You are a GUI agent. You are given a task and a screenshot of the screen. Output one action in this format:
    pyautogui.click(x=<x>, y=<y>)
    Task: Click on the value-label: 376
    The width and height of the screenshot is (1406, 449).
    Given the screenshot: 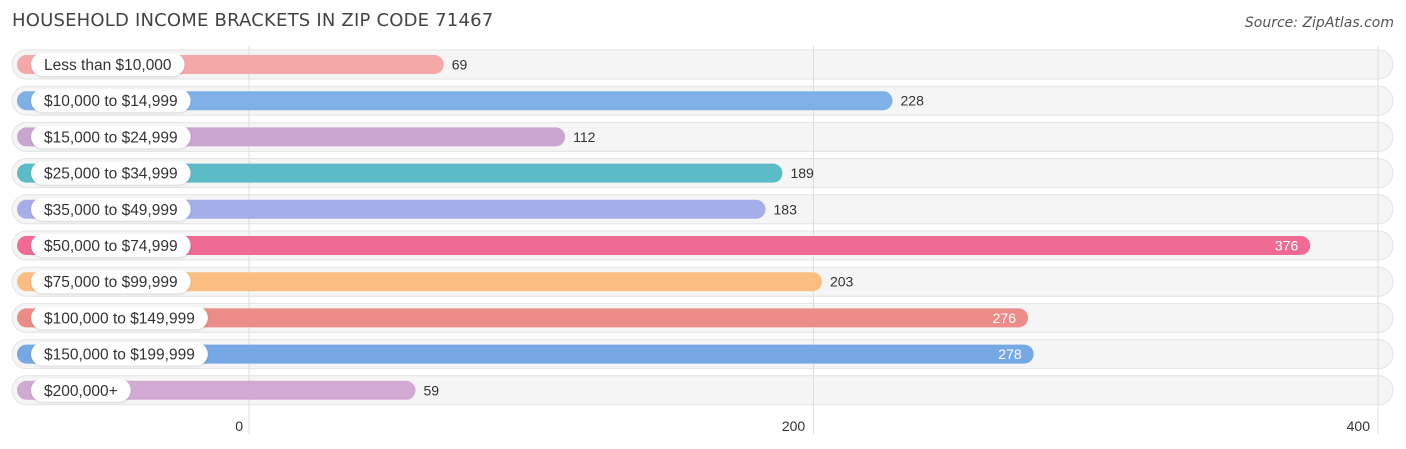 What is the action you would take?
    pyautogui.click(x=1287, y=246)
    